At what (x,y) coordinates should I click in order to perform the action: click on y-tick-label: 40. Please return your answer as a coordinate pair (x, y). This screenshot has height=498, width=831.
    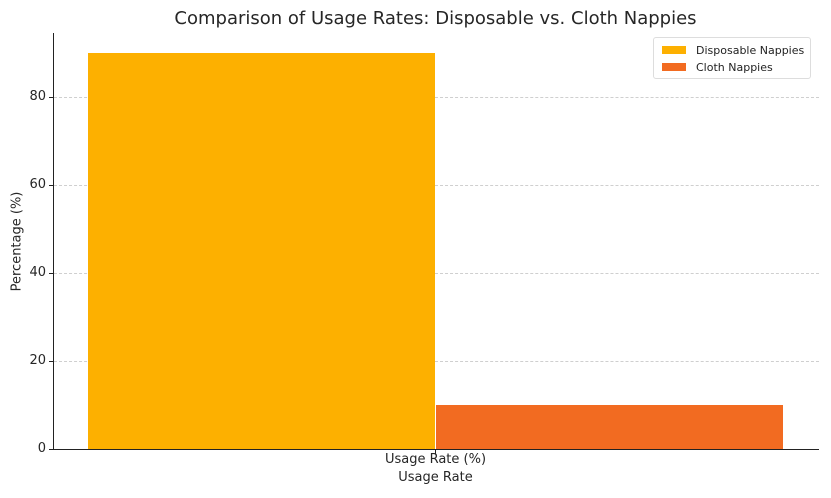
    Looking at the image, I should click on (37, 272).